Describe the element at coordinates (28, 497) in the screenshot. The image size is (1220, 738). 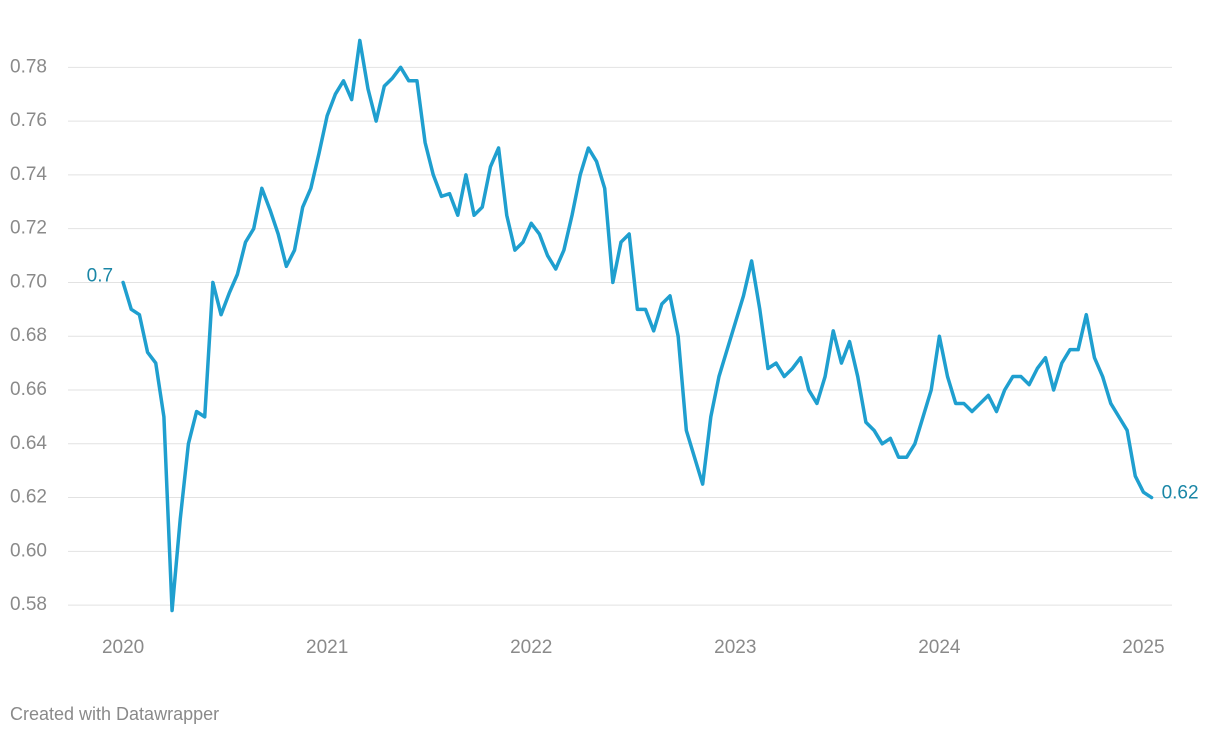
I see `y-tick-label: 0.62` at that location.